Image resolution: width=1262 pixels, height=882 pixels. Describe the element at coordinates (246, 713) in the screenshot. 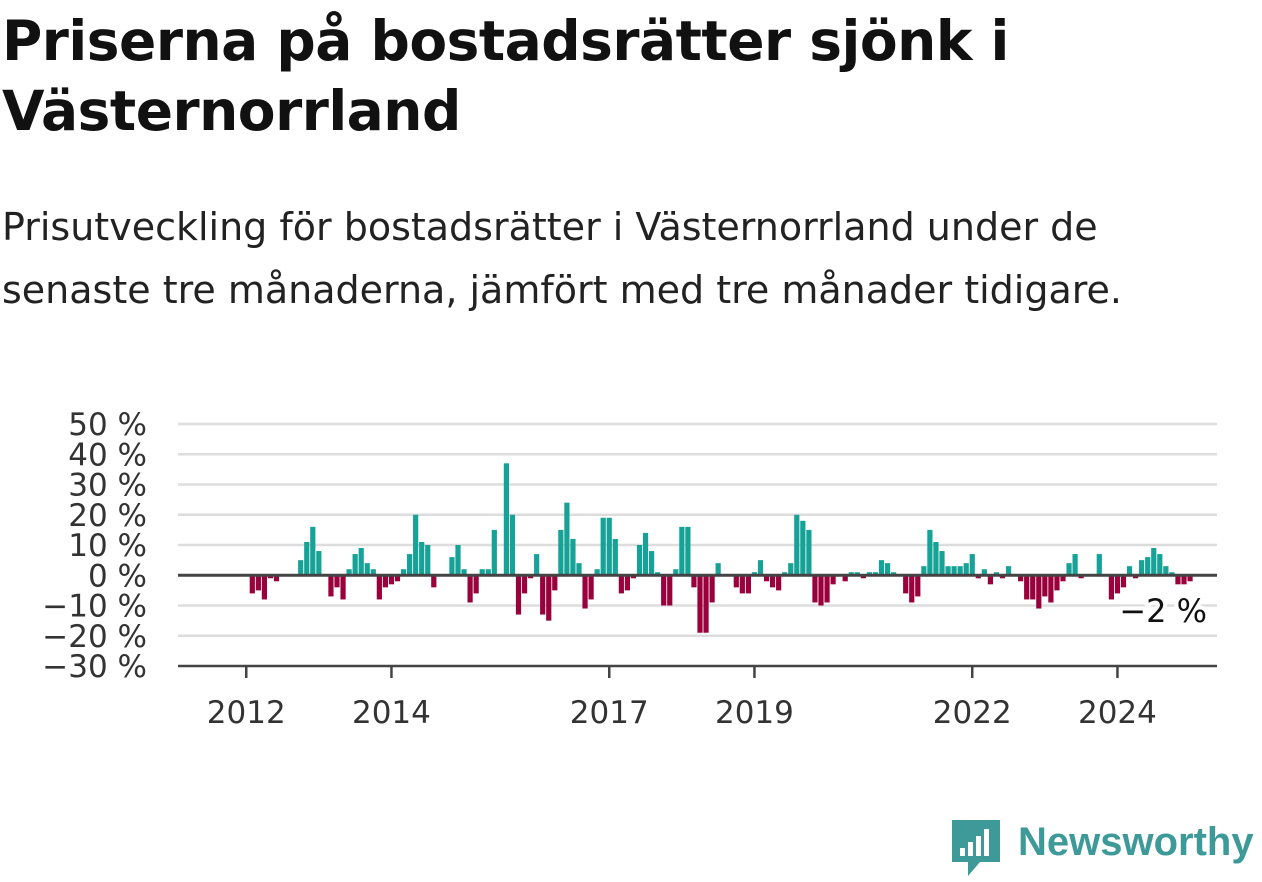

I see `x-tick-label: 2012` at that location.